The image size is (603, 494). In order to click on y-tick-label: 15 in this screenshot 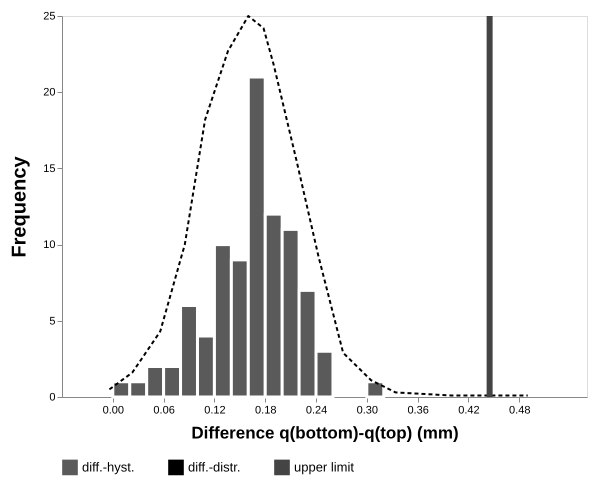, I will do `click(49, 168)`.